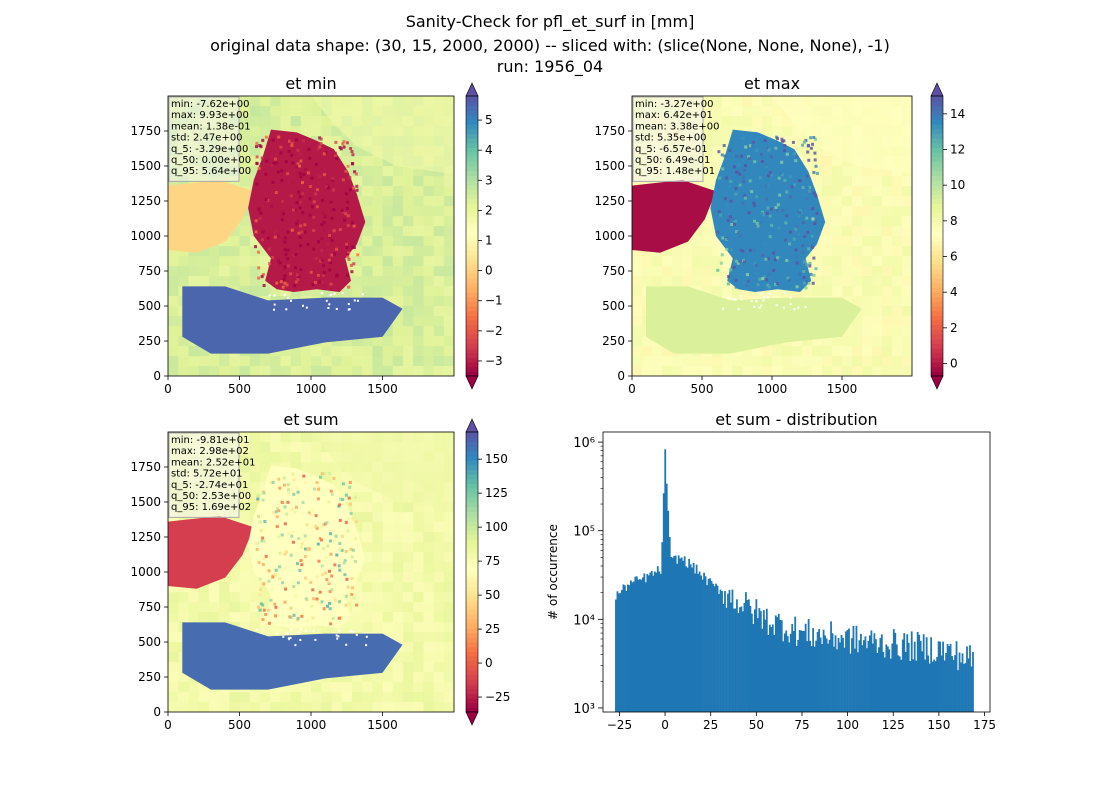 The width and height of the screenshot is (1100, 800). What do you see at coordinates (496, 493) in the screenshot?
I see `colorbar-tick-label: 125` at bounding box center [496, 493].